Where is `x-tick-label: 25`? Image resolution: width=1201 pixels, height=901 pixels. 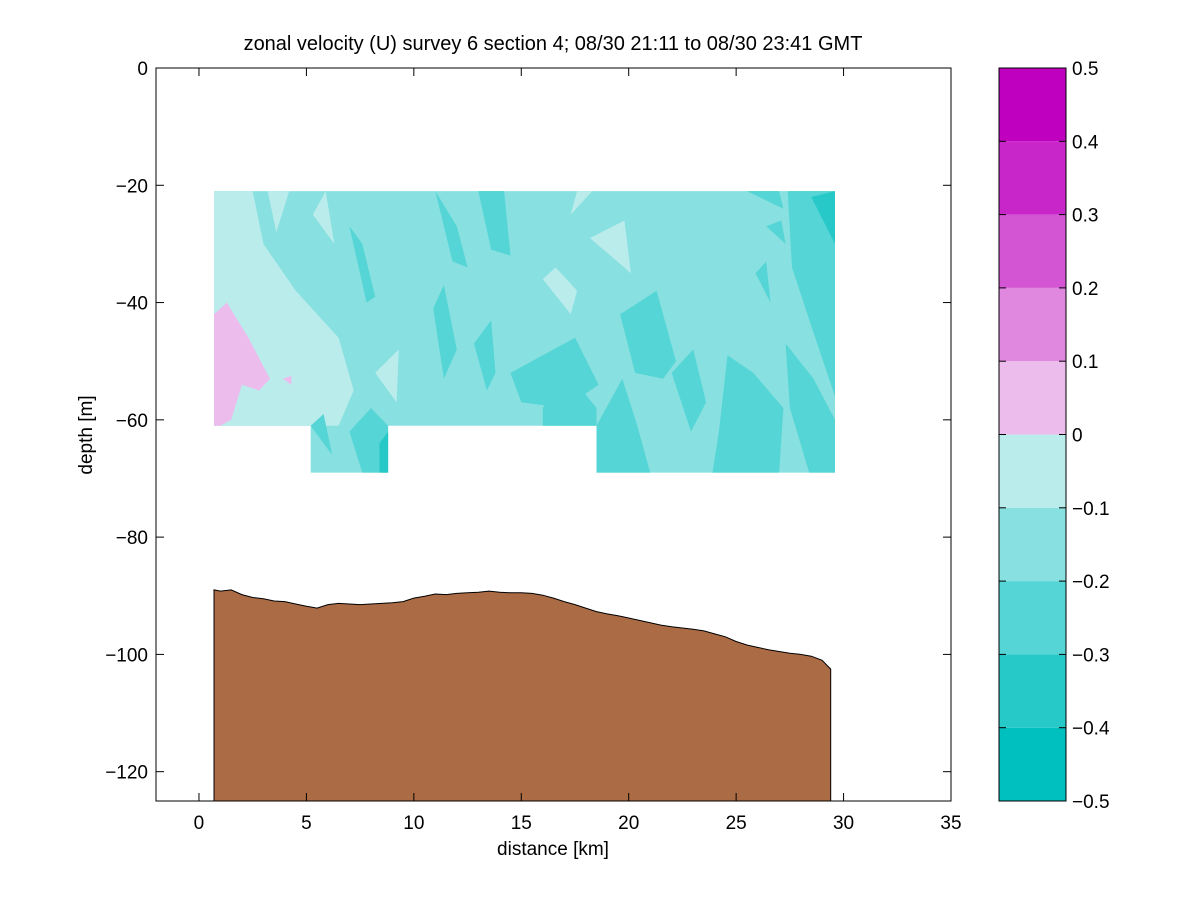 x-tick-label: 25 is located at coordinates (736, 823).